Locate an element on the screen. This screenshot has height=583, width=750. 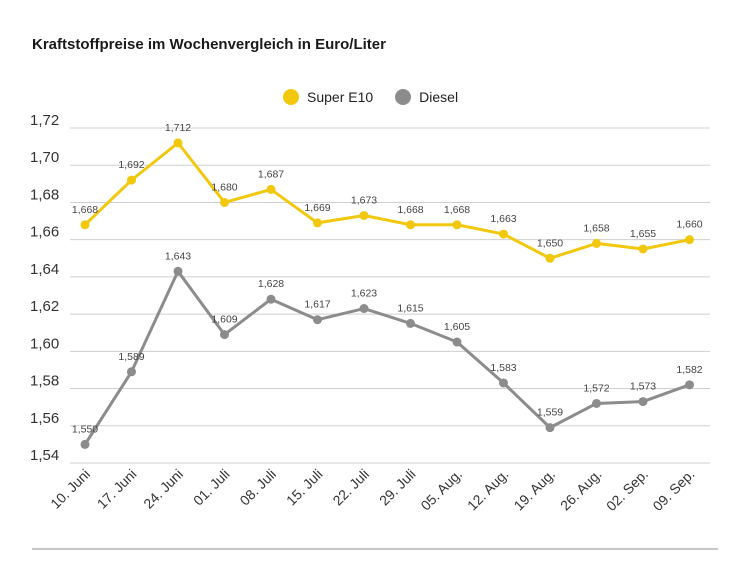
data-label: 1,712 is located at coordinates (178, 128).